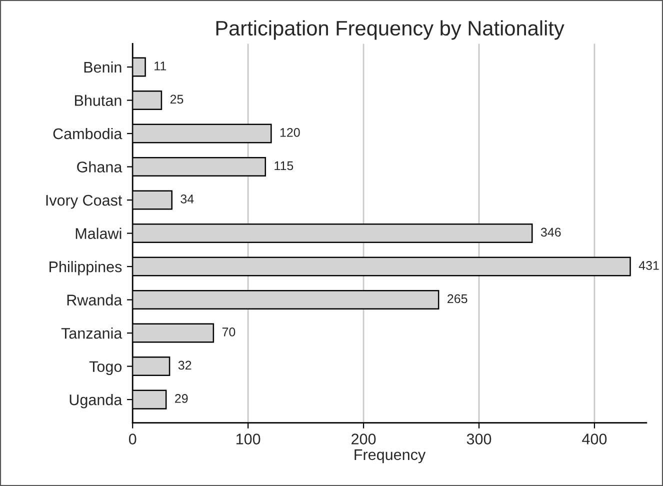  Describe the element at coordinates (86, 268) in the screenshot. I see `y-tick-label: Philippines` at that location.